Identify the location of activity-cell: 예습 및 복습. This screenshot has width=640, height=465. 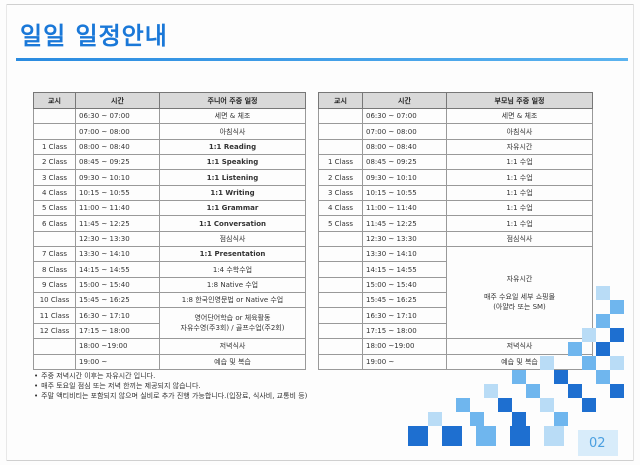
(519, 361).